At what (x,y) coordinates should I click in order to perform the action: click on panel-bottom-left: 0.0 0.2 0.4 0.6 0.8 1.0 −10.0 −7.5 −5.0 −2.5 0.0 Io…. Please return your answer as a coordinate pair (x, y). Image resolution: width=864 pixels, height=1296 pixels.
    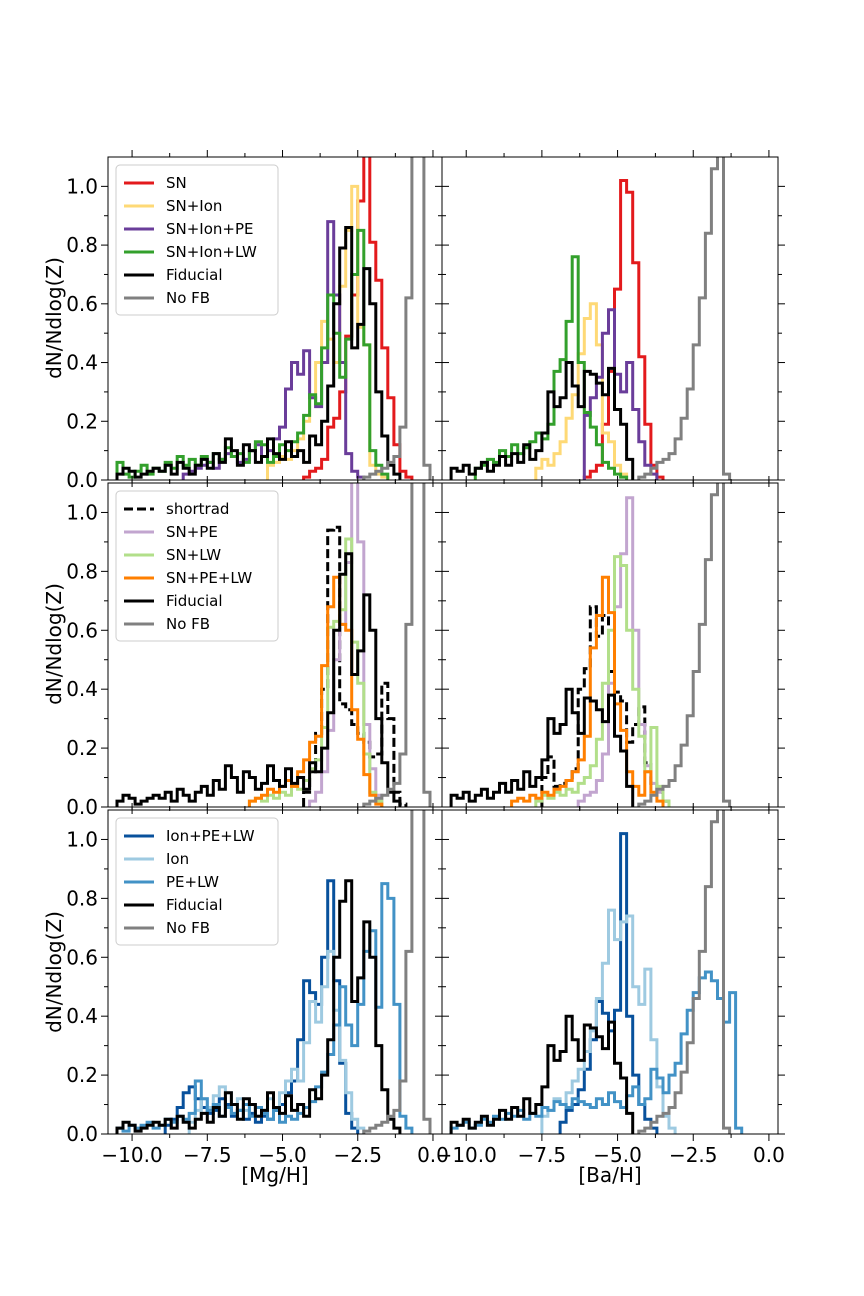
    Looking at the image, I should click on (257, 985).